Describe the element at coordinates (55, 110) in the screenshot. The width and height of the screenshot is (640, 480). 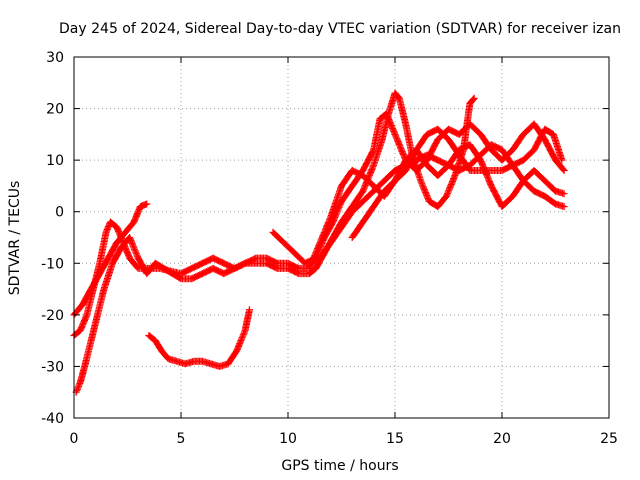
I see `y-tick-label: 20` at that location.